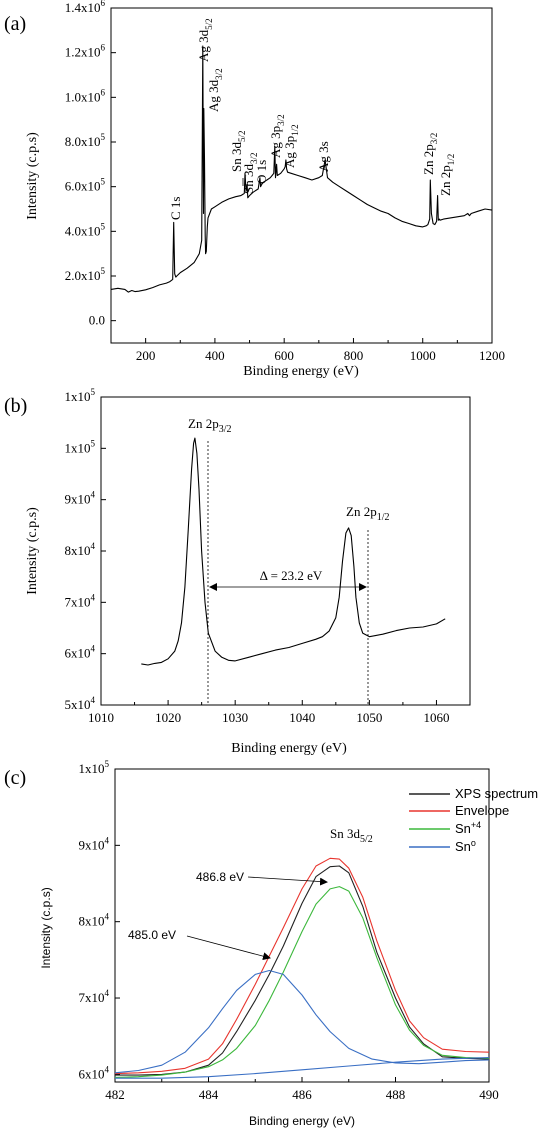 Image resolution: width=550 pixels, height=1138 pixels. I want to click on c-ann-486-8-arrow, so click(287, 881).